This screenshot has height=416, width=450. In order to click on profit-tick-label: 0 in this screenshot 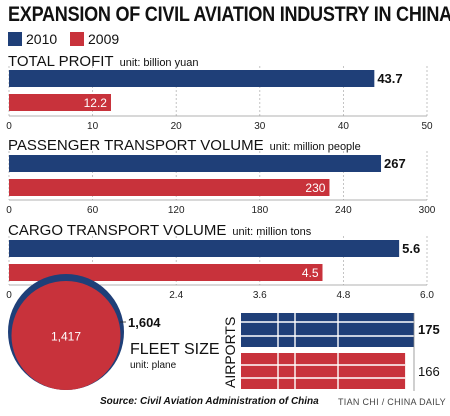, I will do `click(9, 126)`.